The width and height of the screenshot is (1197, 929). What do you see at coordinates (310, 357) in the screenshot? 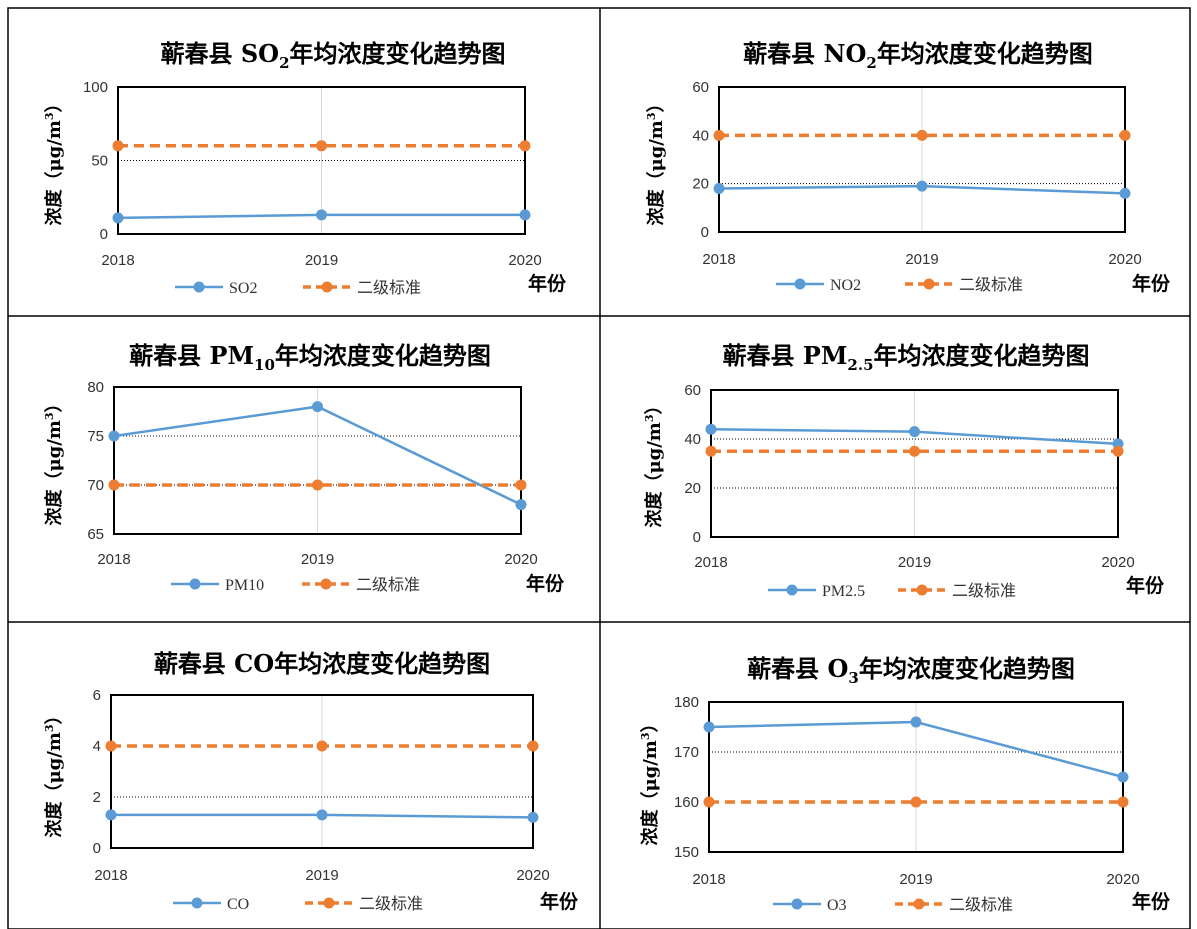
I see `chart-title: 蕲春县 PM10年均浓度变化趋势图` at bounding box center [310, 357].